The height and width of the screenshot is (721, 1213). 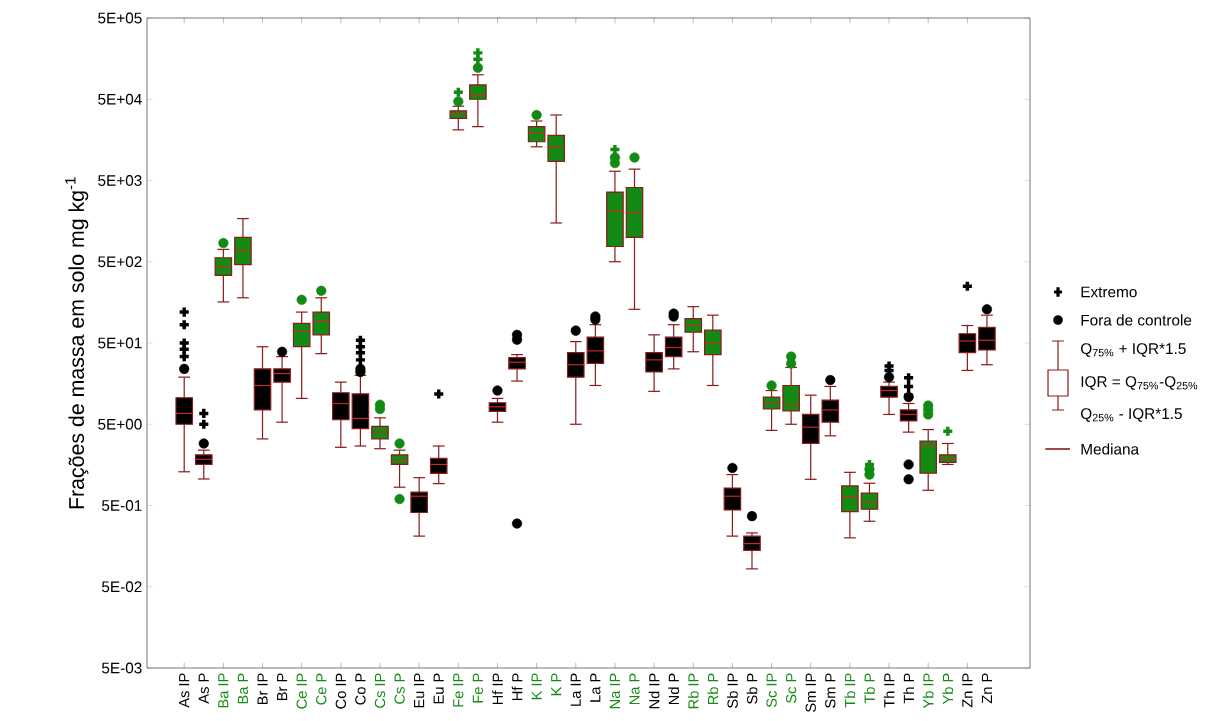 What do you see at coordinates (360, 689) in the screenshot?
I see `x-tick-label: Co P` at bounding box center [360, 689].